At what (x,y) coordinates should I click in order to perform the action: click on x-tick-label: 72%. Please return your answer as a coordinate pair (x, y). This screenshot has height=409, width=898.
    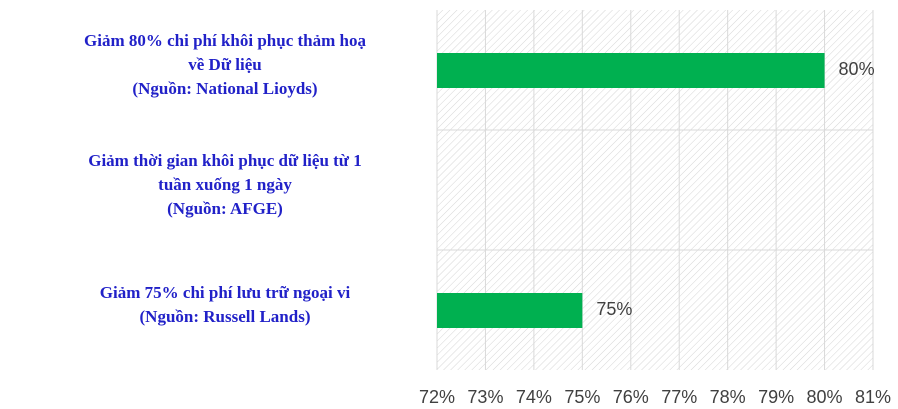
    Looking at the image, I should click on (437, 397).